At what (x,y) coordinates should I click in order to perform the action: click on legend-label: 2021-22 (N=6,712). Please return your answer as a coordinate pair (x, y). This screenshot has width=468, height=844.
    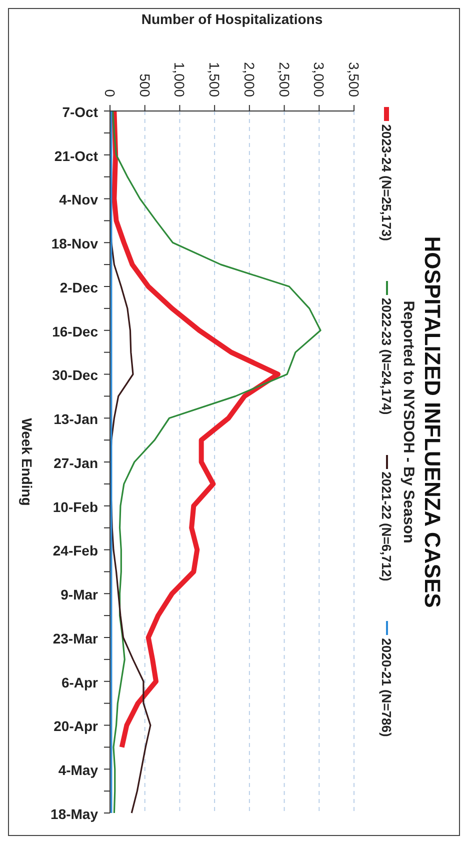
    Looking at the image, I should click on (387, 527).